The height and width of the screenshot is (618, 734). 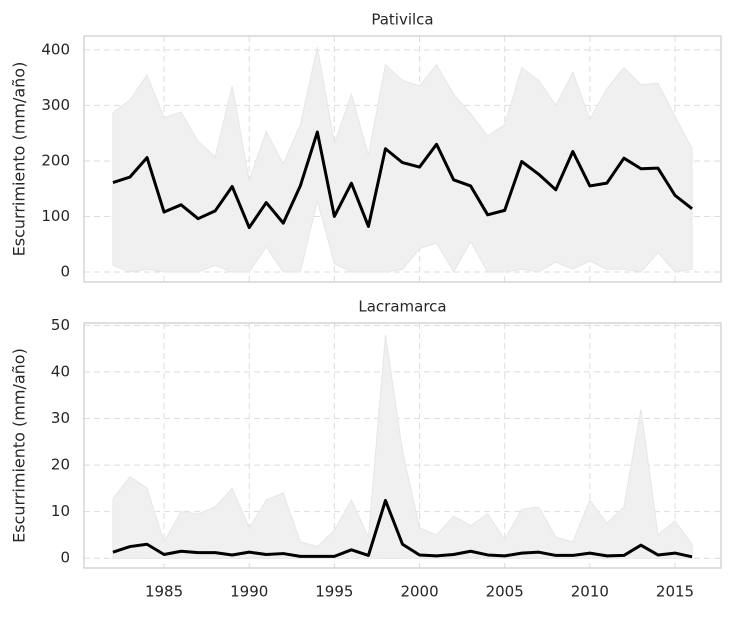 I want to click on subplot-title: Lacramarca, so click(x=402, y=307).